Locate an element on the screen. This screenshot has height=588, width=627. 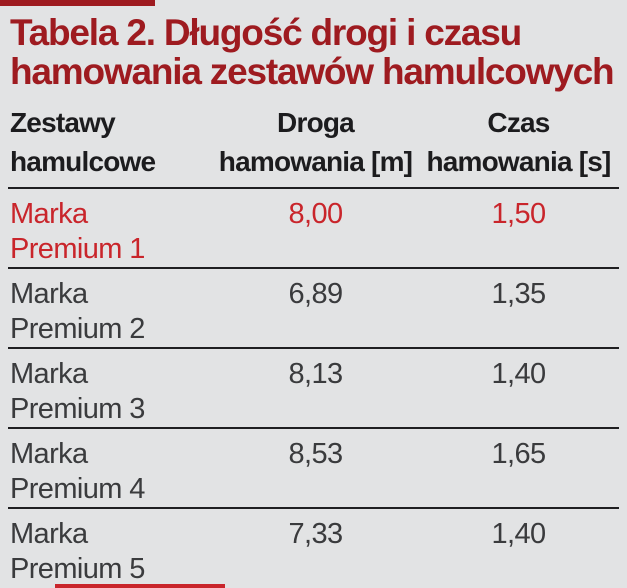
table-title-line1: Tabela 2. Długość drogi i czasu is located at coordinates (266, 32).